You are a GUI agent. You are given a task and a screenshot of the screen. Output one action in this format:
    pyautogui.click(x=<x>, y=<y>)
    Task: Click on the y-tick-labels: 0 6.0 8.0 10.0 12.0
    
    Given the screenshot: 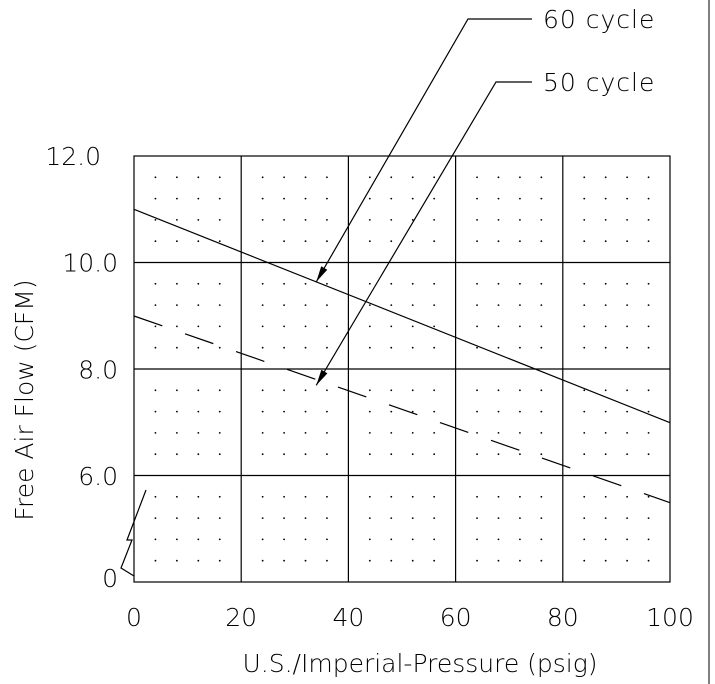 What is the action you would take?
    pyautogui.click(x=81, y=367)
    